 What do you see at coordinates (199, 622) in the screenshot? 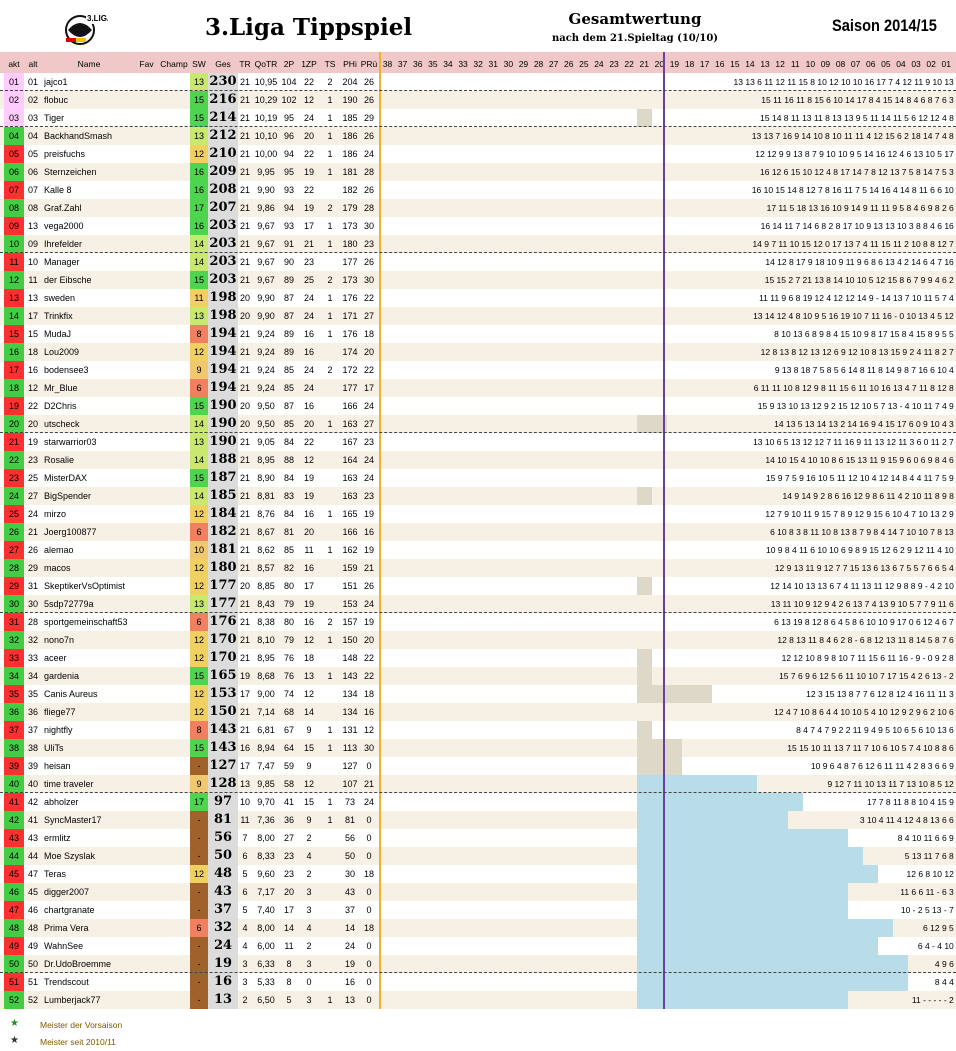
I see `sw-value: 6` at bounding box center [199, 622].